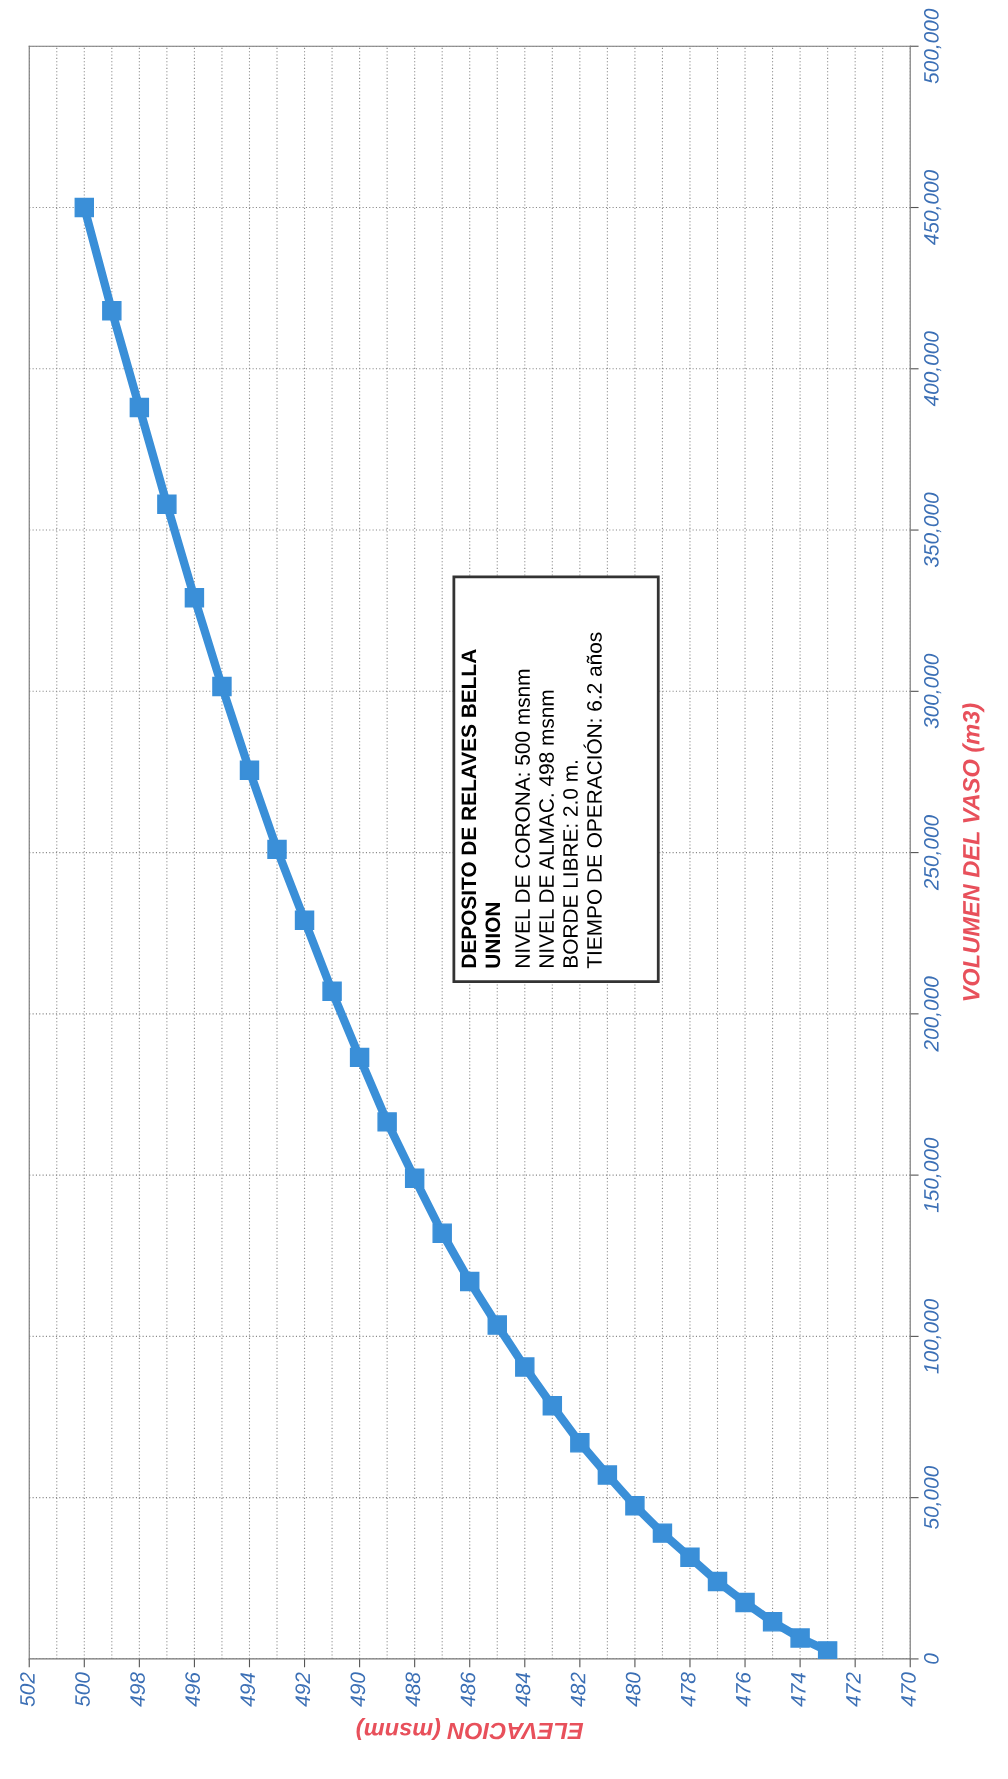 This screenshot has width=1008, height=1779. Describe the element at coordinates (798, 1689) in the screenshot. I see `x-tick-label: 474` at that location.